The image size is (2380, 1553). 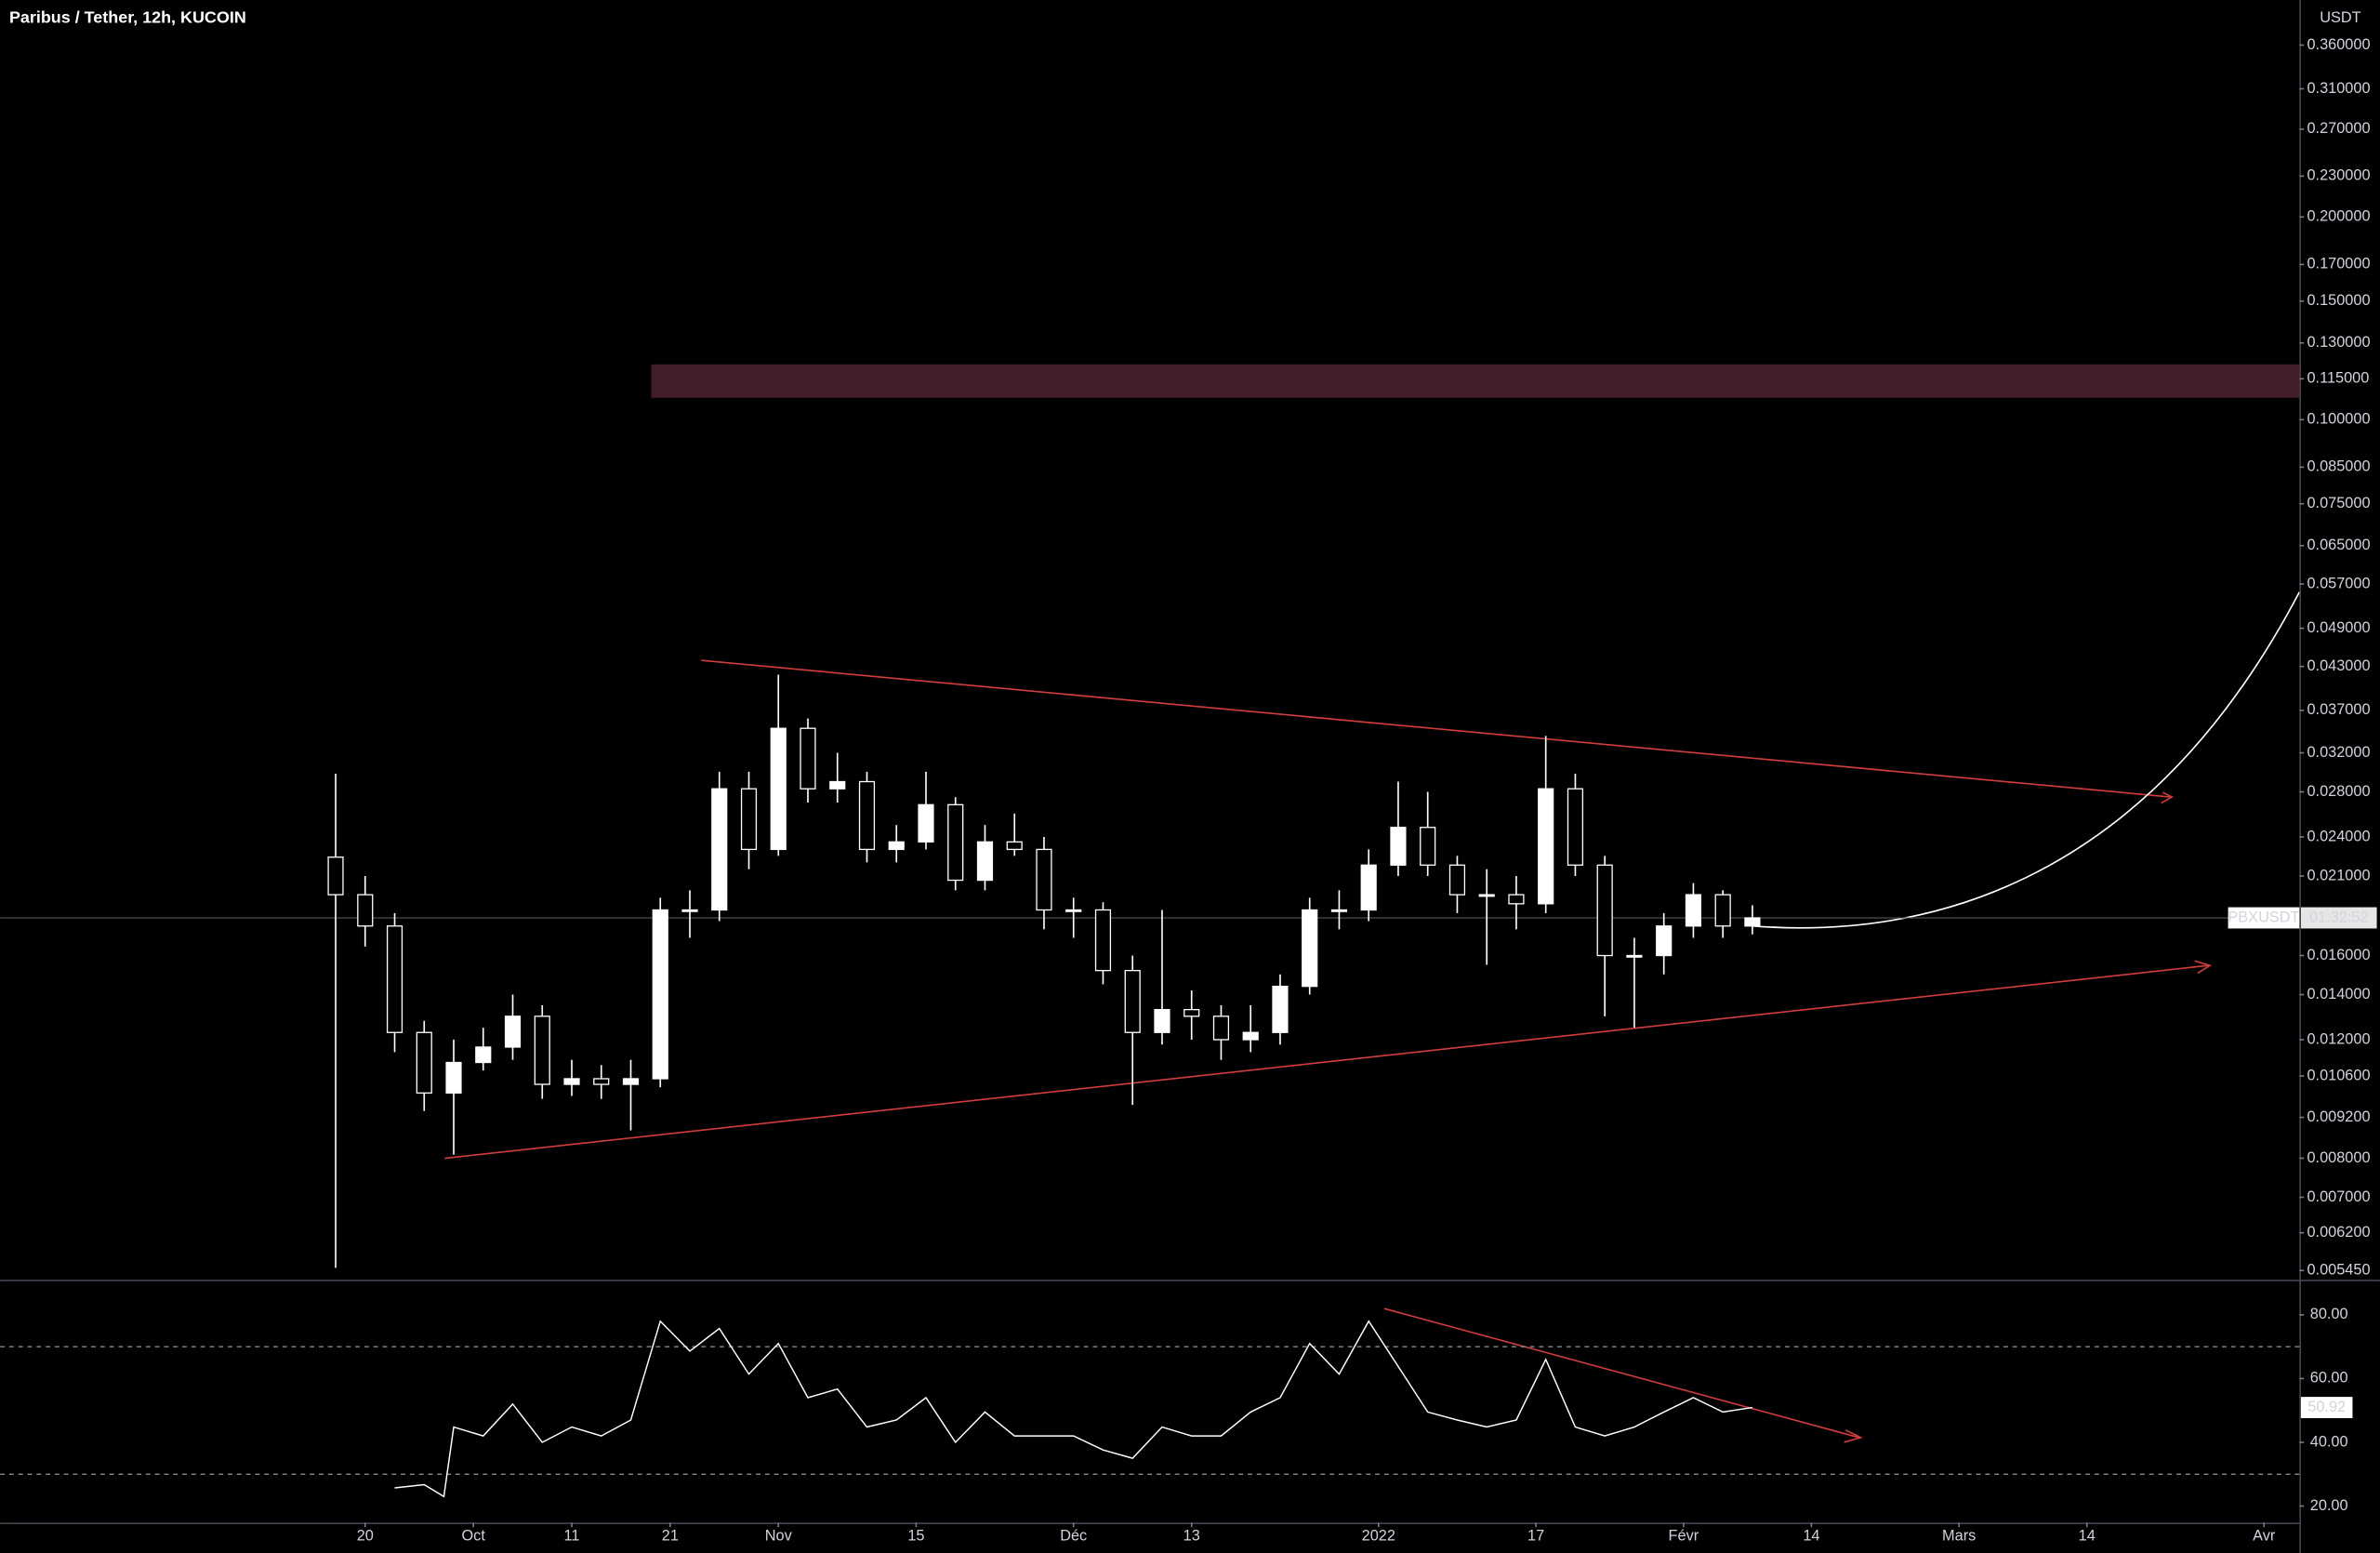 I want to click on x-tick-label: 21, so click(x=670, y=1535).